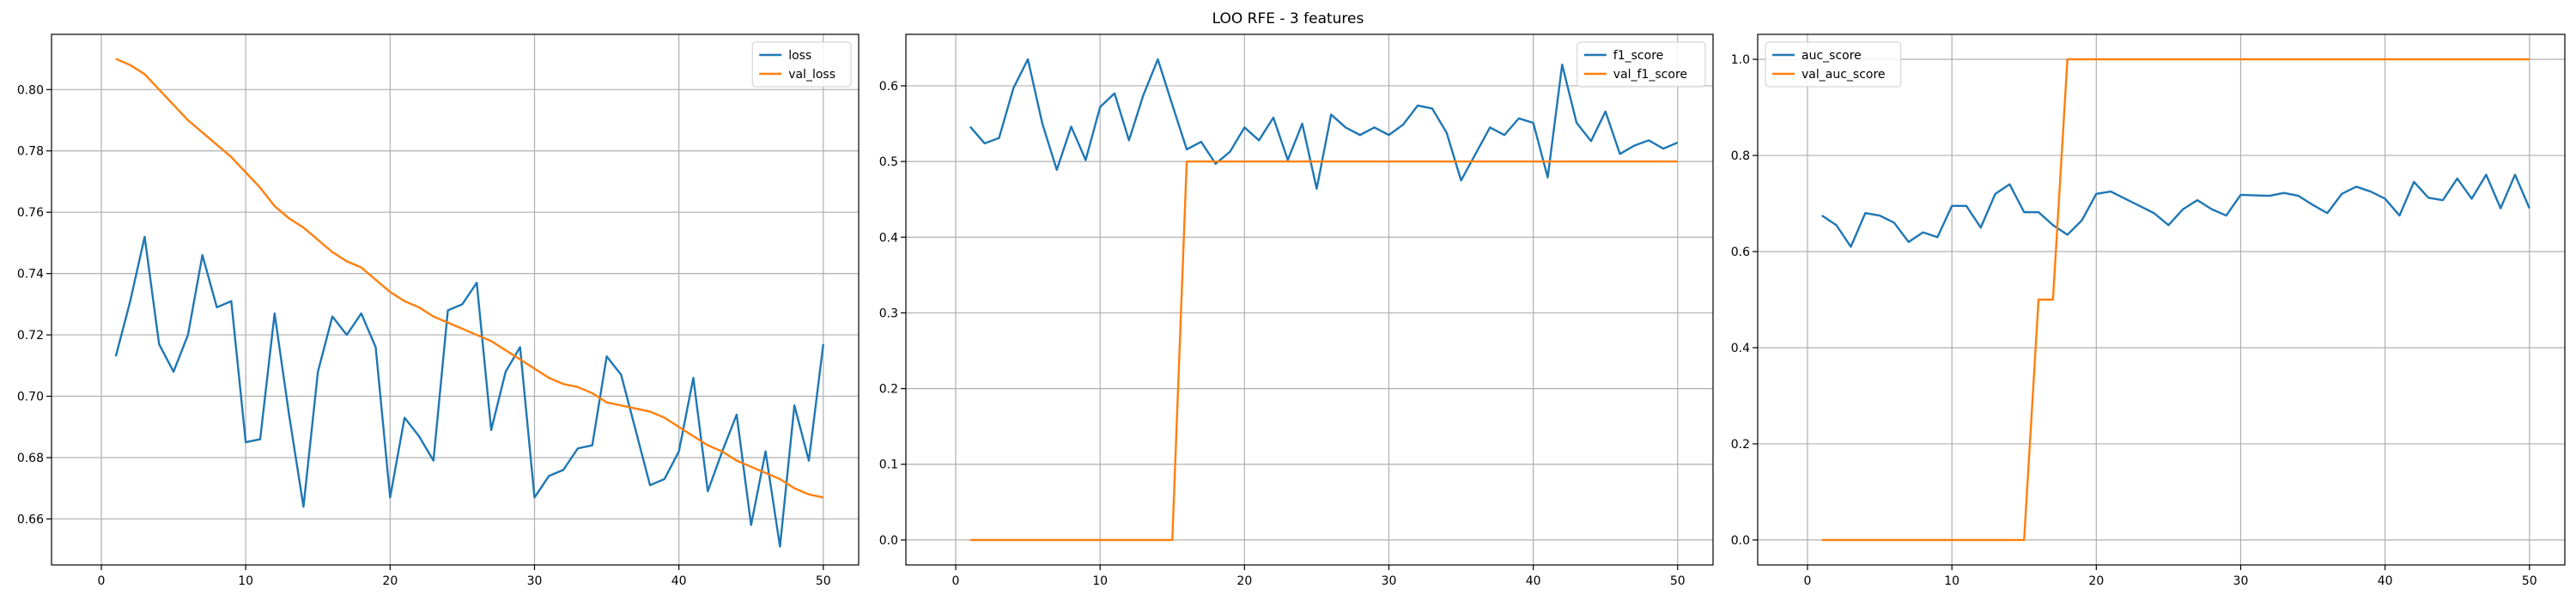 This screenshot has height=601, width=2576. What do you see at coordinates (889, 87) in the screenshot?
I see `y-tick-label-6: 0.6` at bounding box center [889, 87].